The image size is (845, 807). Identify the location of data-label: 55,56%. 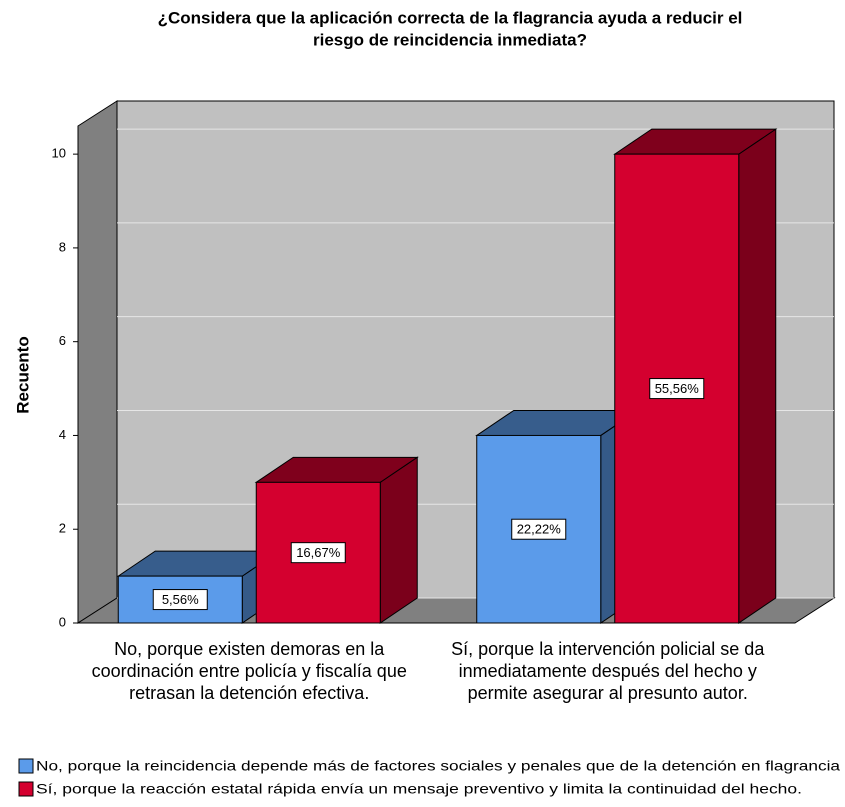
(677, 388).